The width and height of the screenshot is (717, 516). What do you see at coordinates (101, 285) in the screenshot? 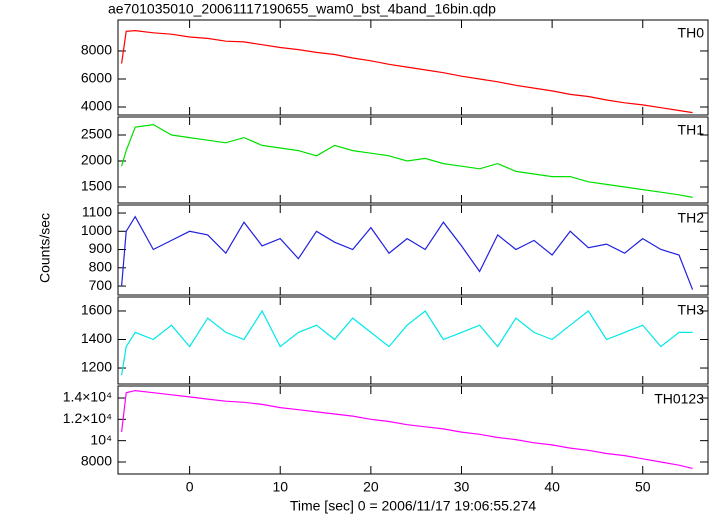
I see `y-tick-label: 700` at bounding box center [101, 285].